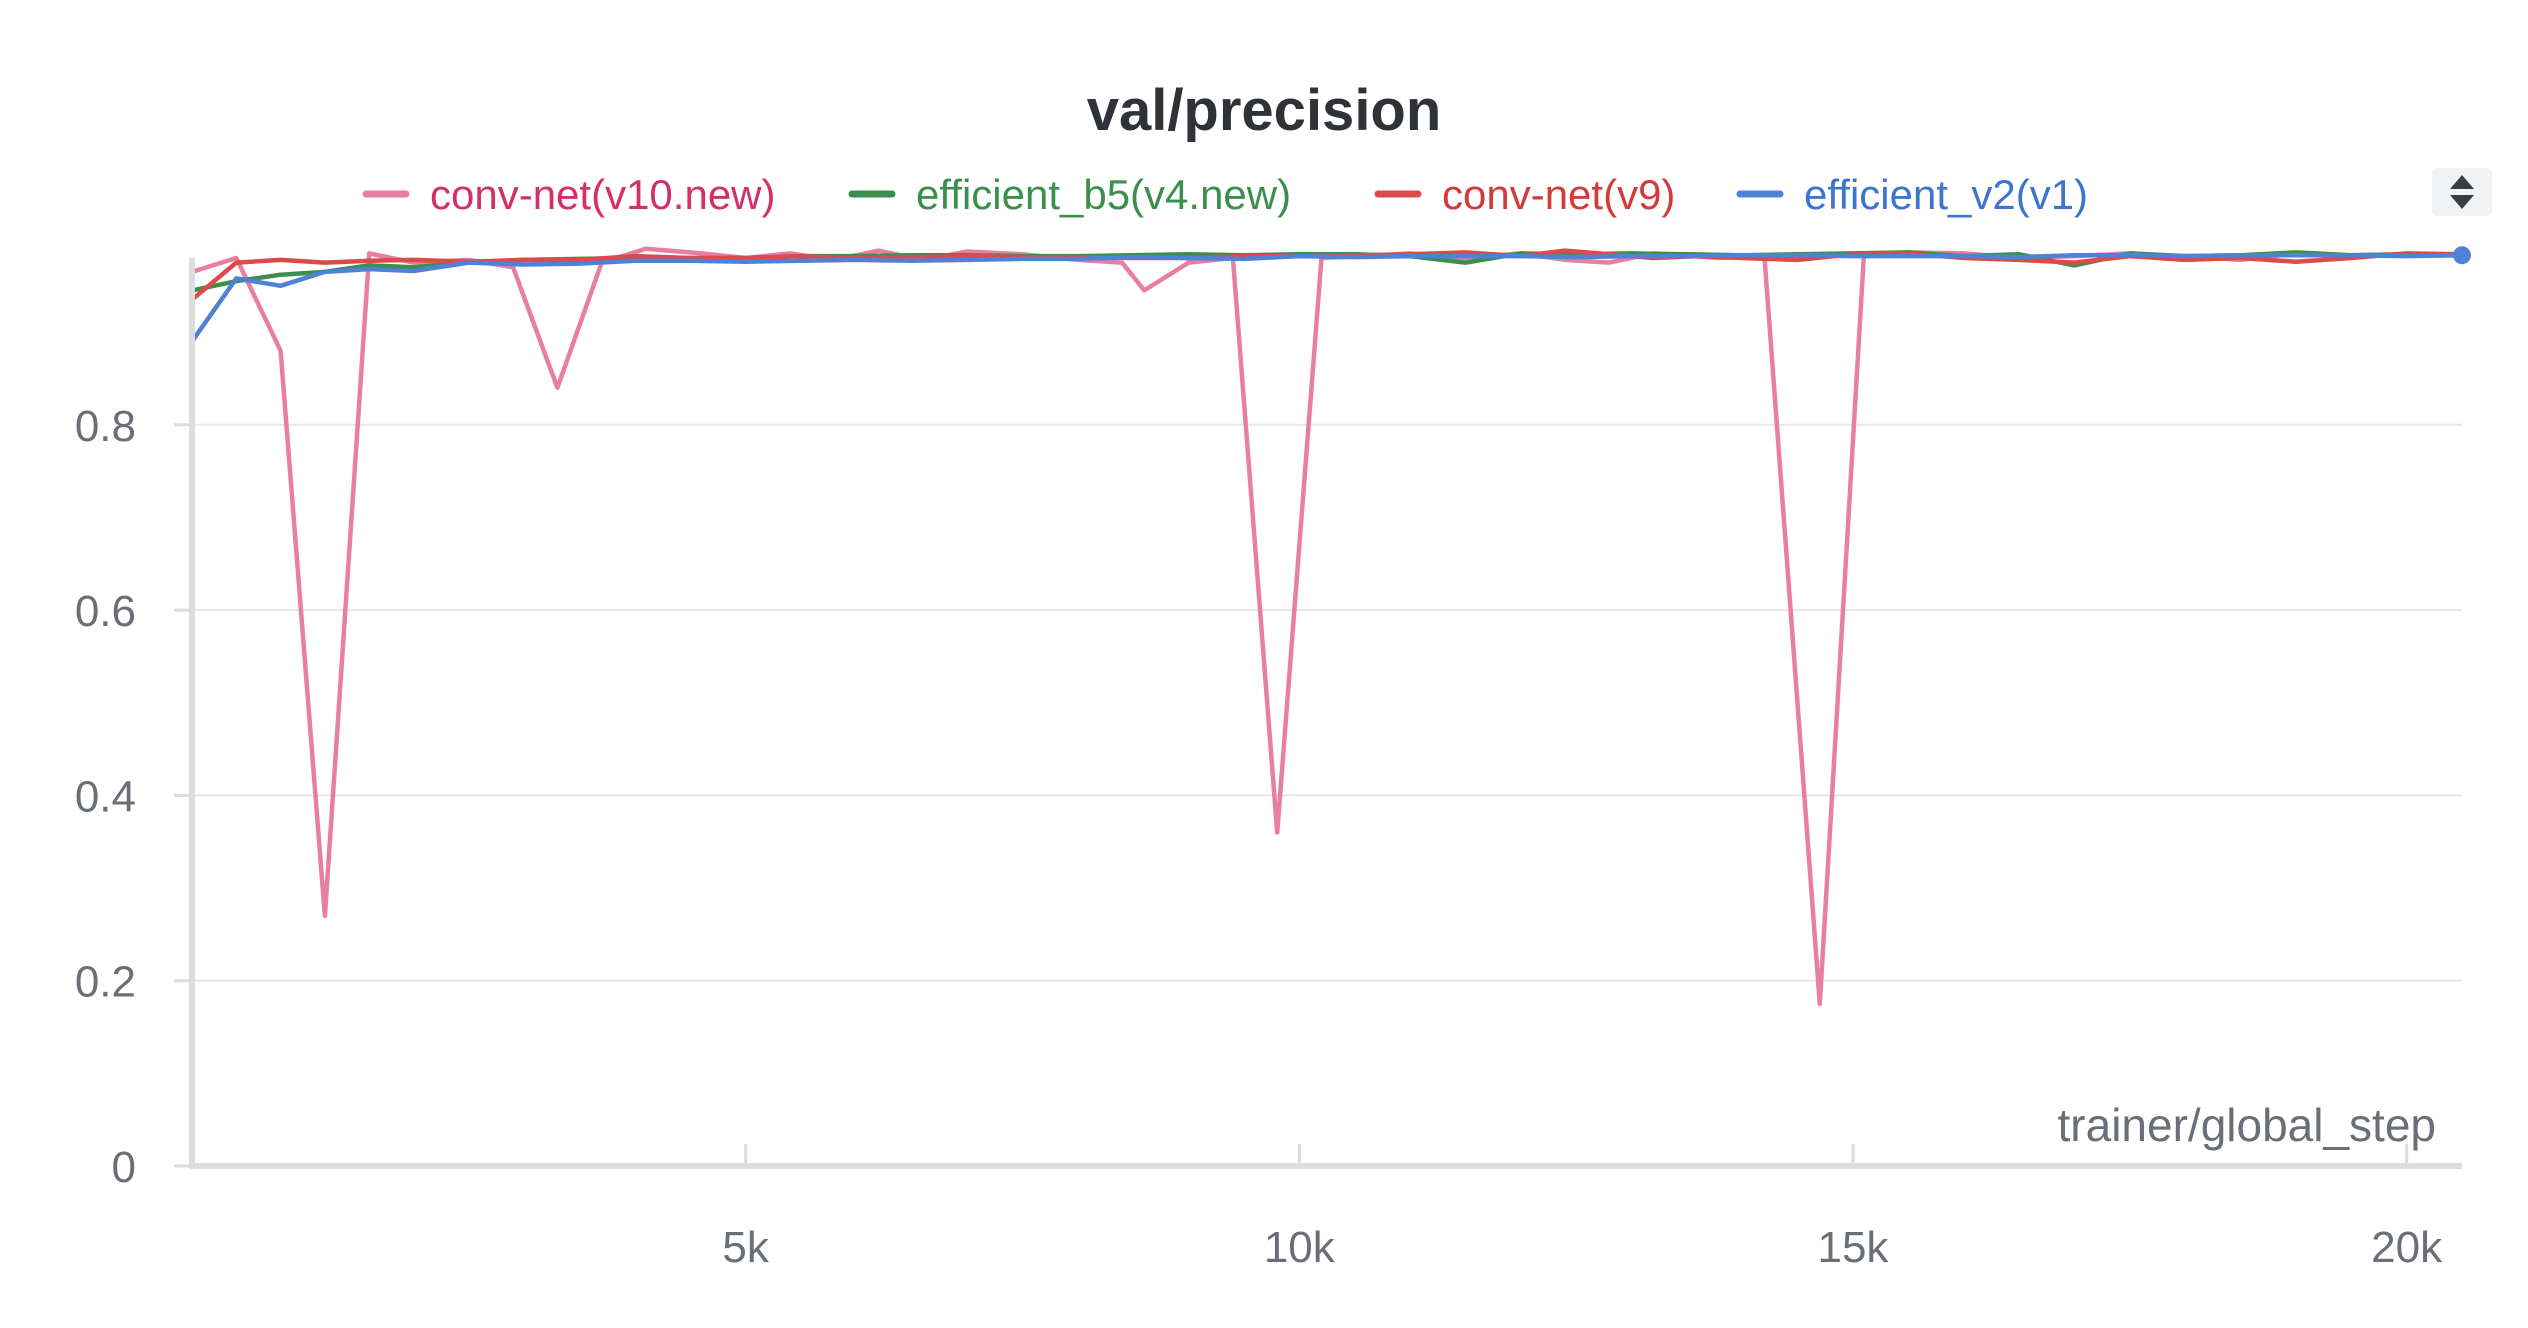 The width and height of the screenshot is (2528, 1328). Describe the element at coordinates (124, 1167) in the screenshot. I see `y-tick-label: 0` at that location.